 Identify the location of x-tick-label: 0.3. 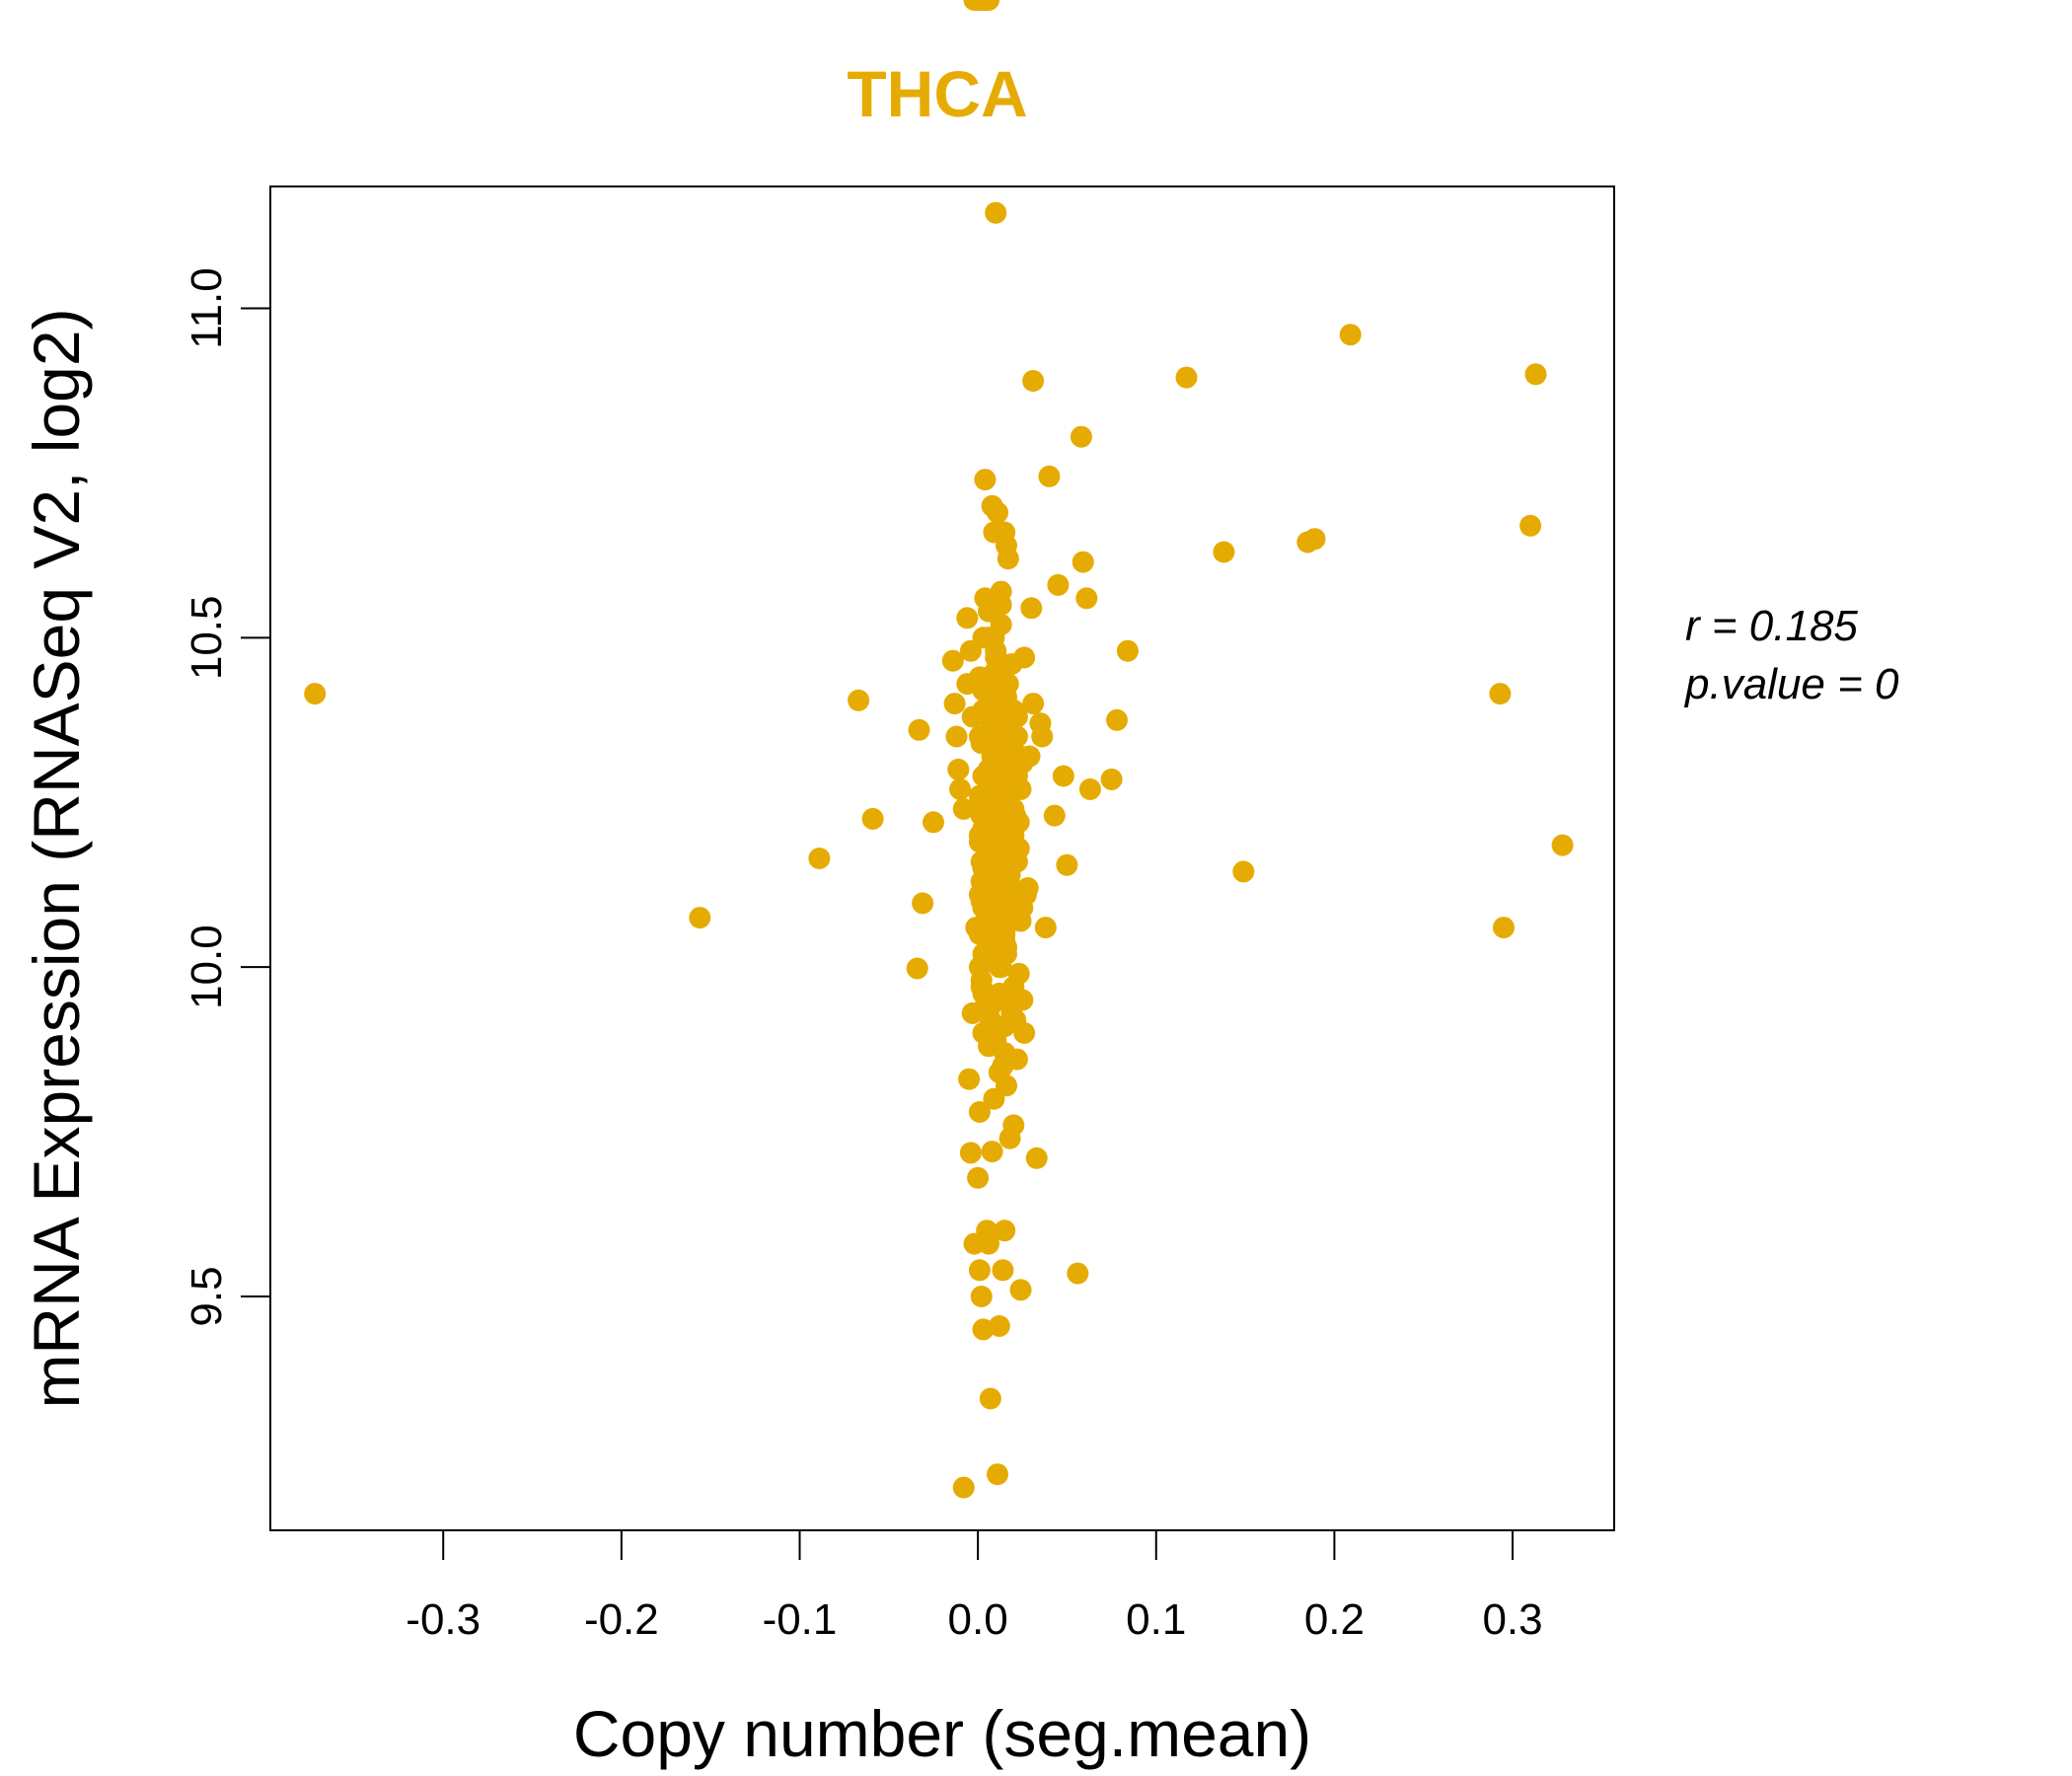
(1512, 1620).